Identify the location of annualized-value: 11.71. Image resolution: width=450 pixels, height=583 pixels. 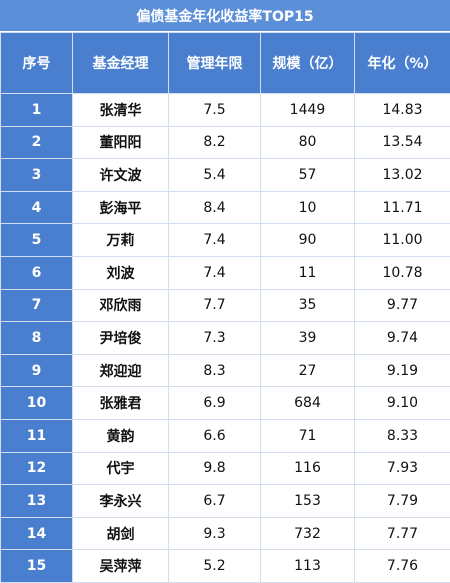
(402, 207).